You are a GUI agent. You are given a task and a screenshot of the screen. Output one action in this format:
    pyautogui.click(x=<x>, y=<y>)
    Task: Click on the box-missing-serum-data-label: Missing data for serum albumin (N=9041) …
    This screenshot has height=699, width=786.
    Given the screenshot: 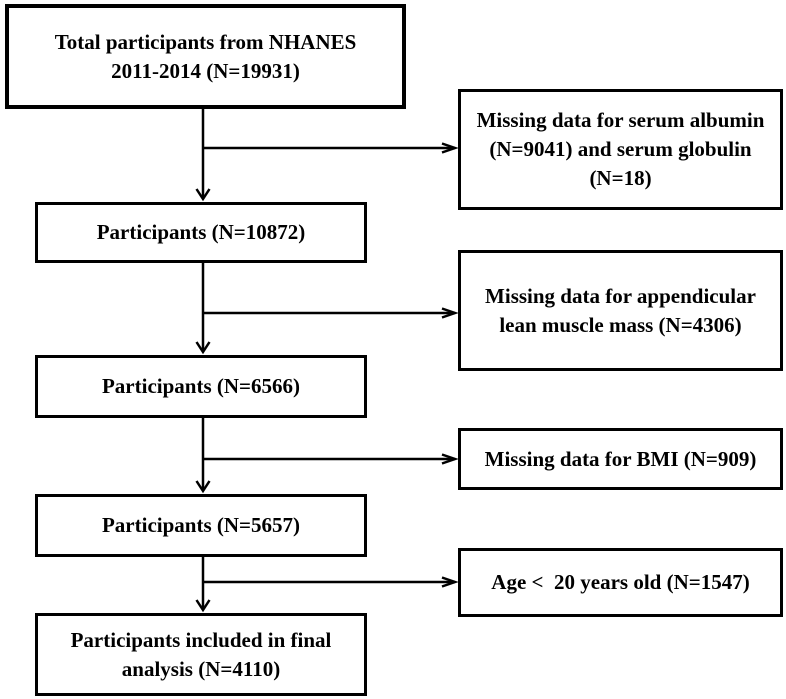 What is the action you would take?
    pyautogui.click(x=620, y=149)
    